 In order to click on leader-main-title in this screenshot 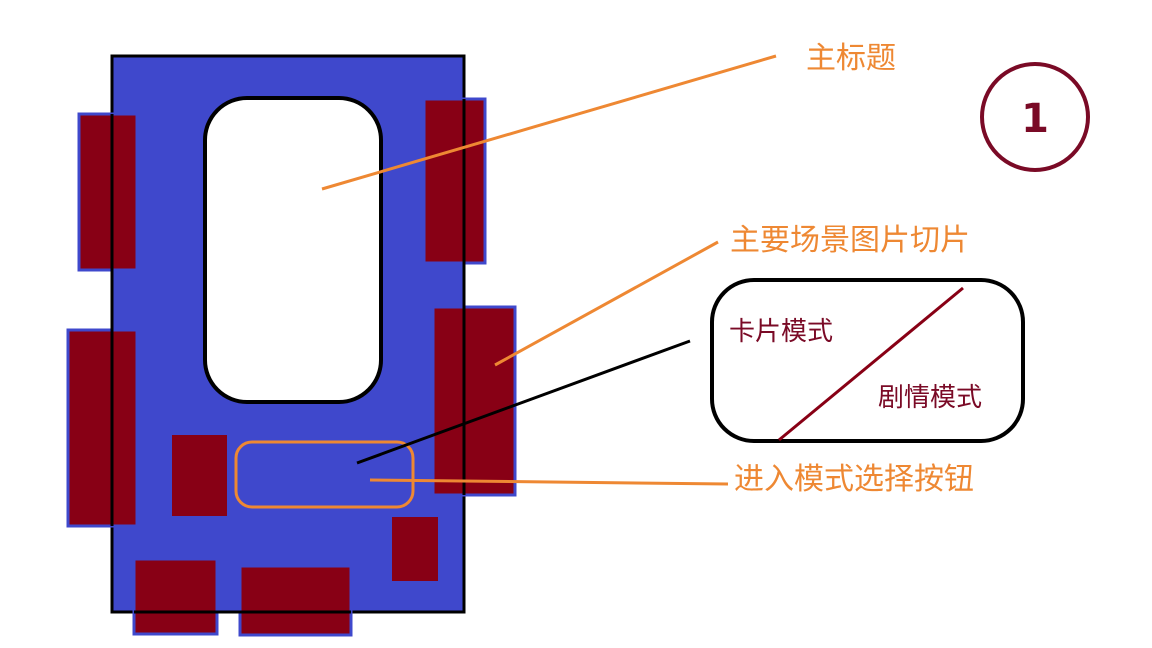, I will do `click(549, 122)`.